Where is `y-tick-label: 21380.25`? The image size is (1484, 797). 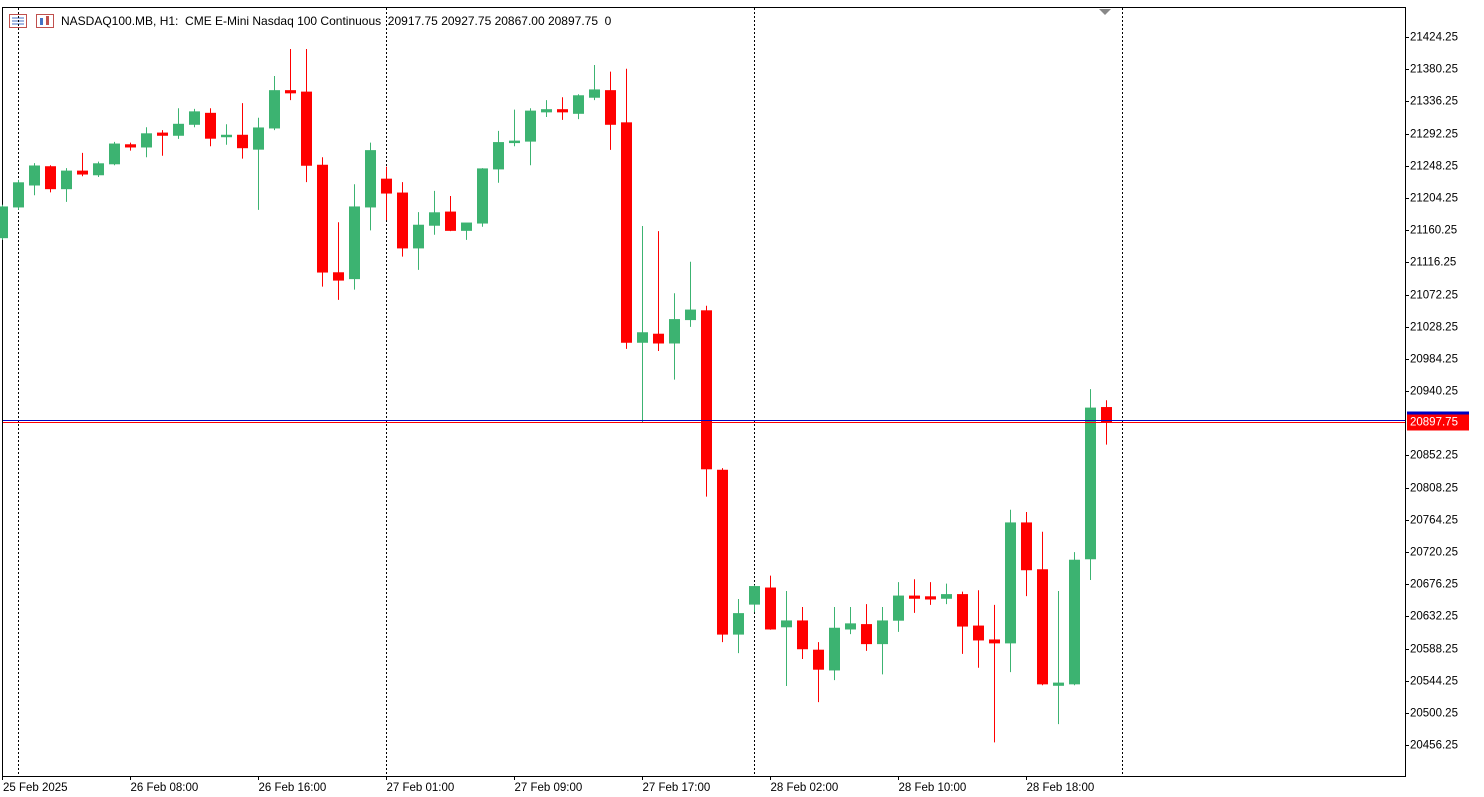
y-tick-label: 21380.25 is located at coordinates (1434, 70).